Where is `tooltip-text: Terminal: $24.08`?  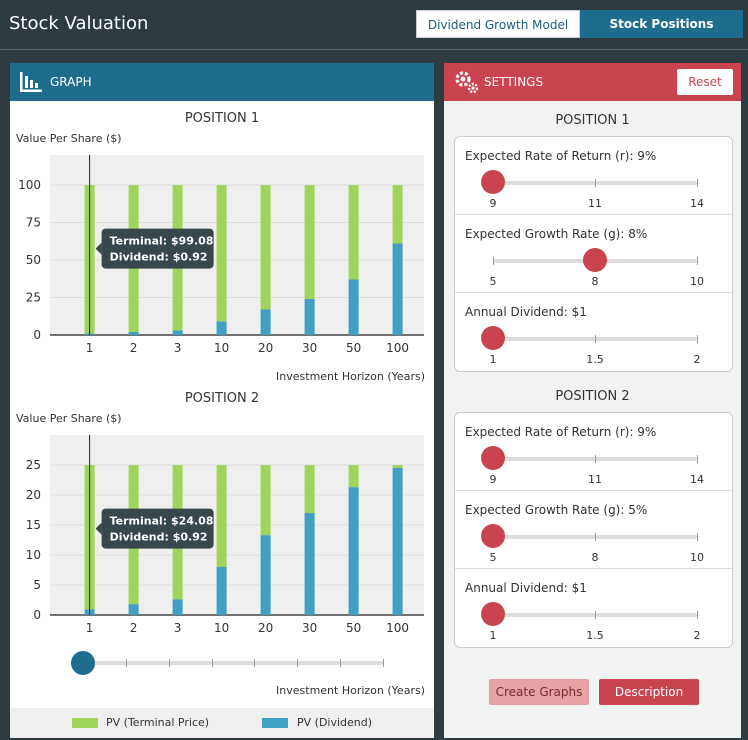
tooltip-text: Terminal: $24.08 is located at coordinates (162, 521).